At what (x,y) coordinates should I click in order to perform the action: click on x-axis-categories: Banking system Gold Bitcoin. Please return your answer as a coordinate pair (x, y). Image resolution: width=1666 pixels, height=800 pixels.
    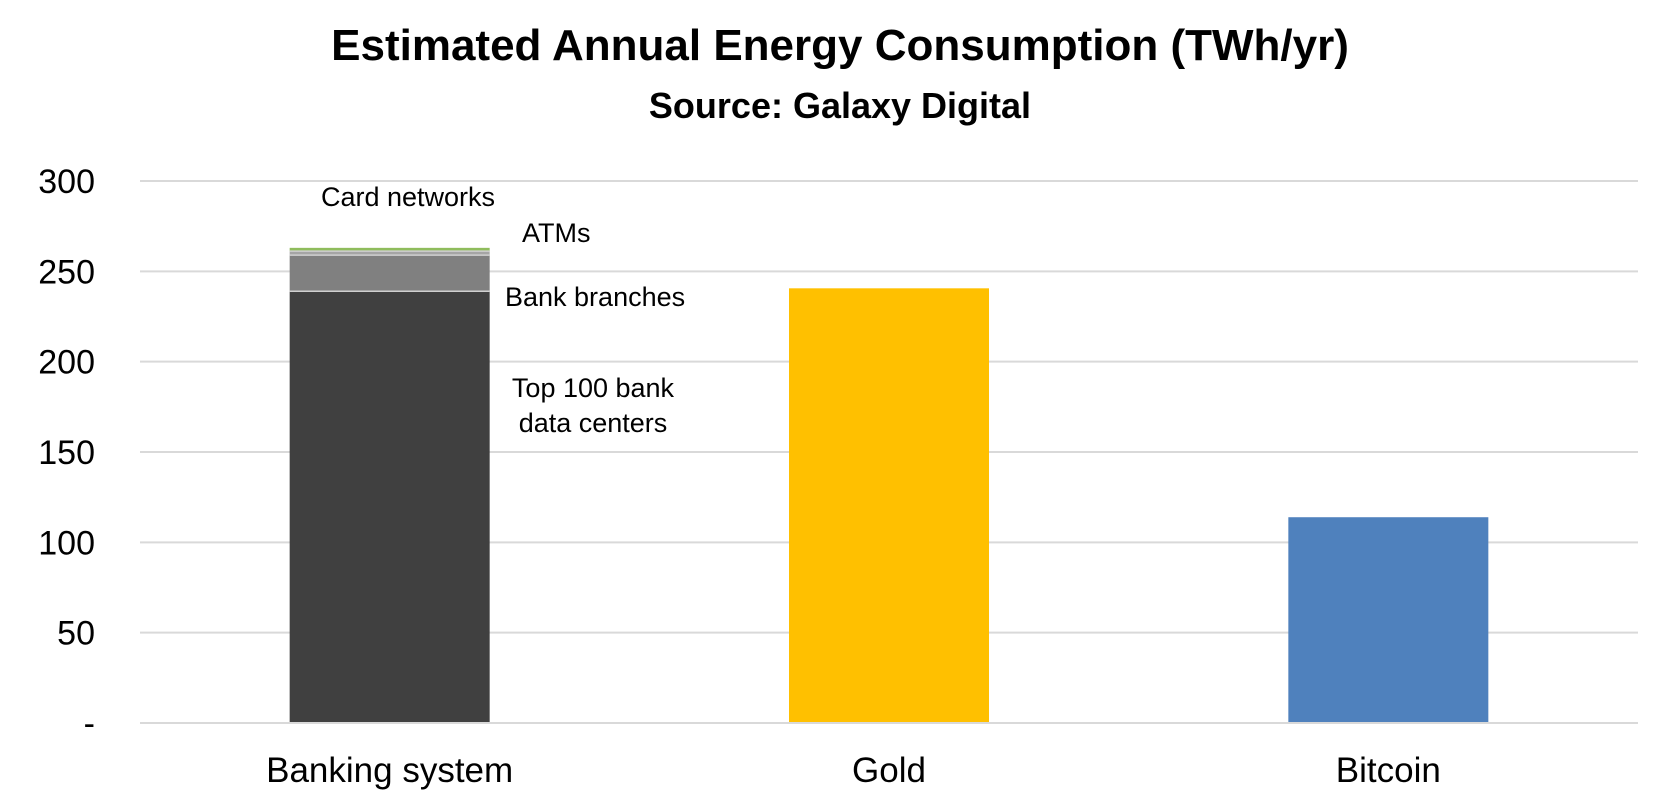
    Looking at the image, I should click on (853, 770).